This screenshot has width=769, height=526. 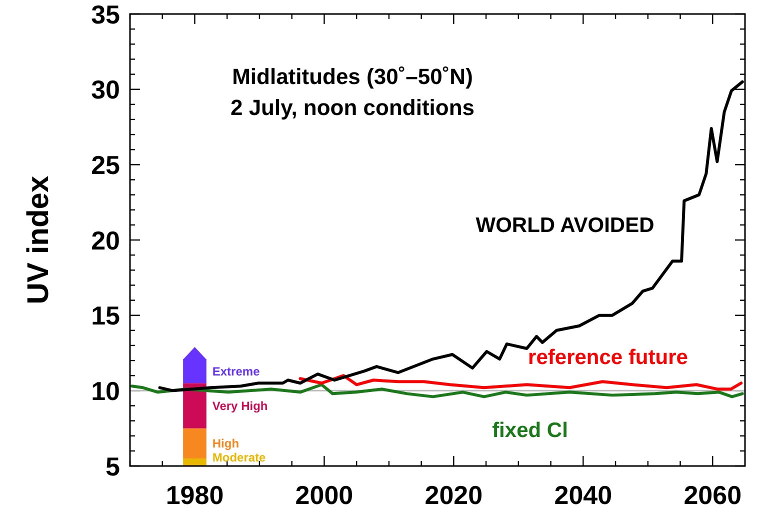 I want to click on x-tick-label: 2040, so click(x=583, y=495).